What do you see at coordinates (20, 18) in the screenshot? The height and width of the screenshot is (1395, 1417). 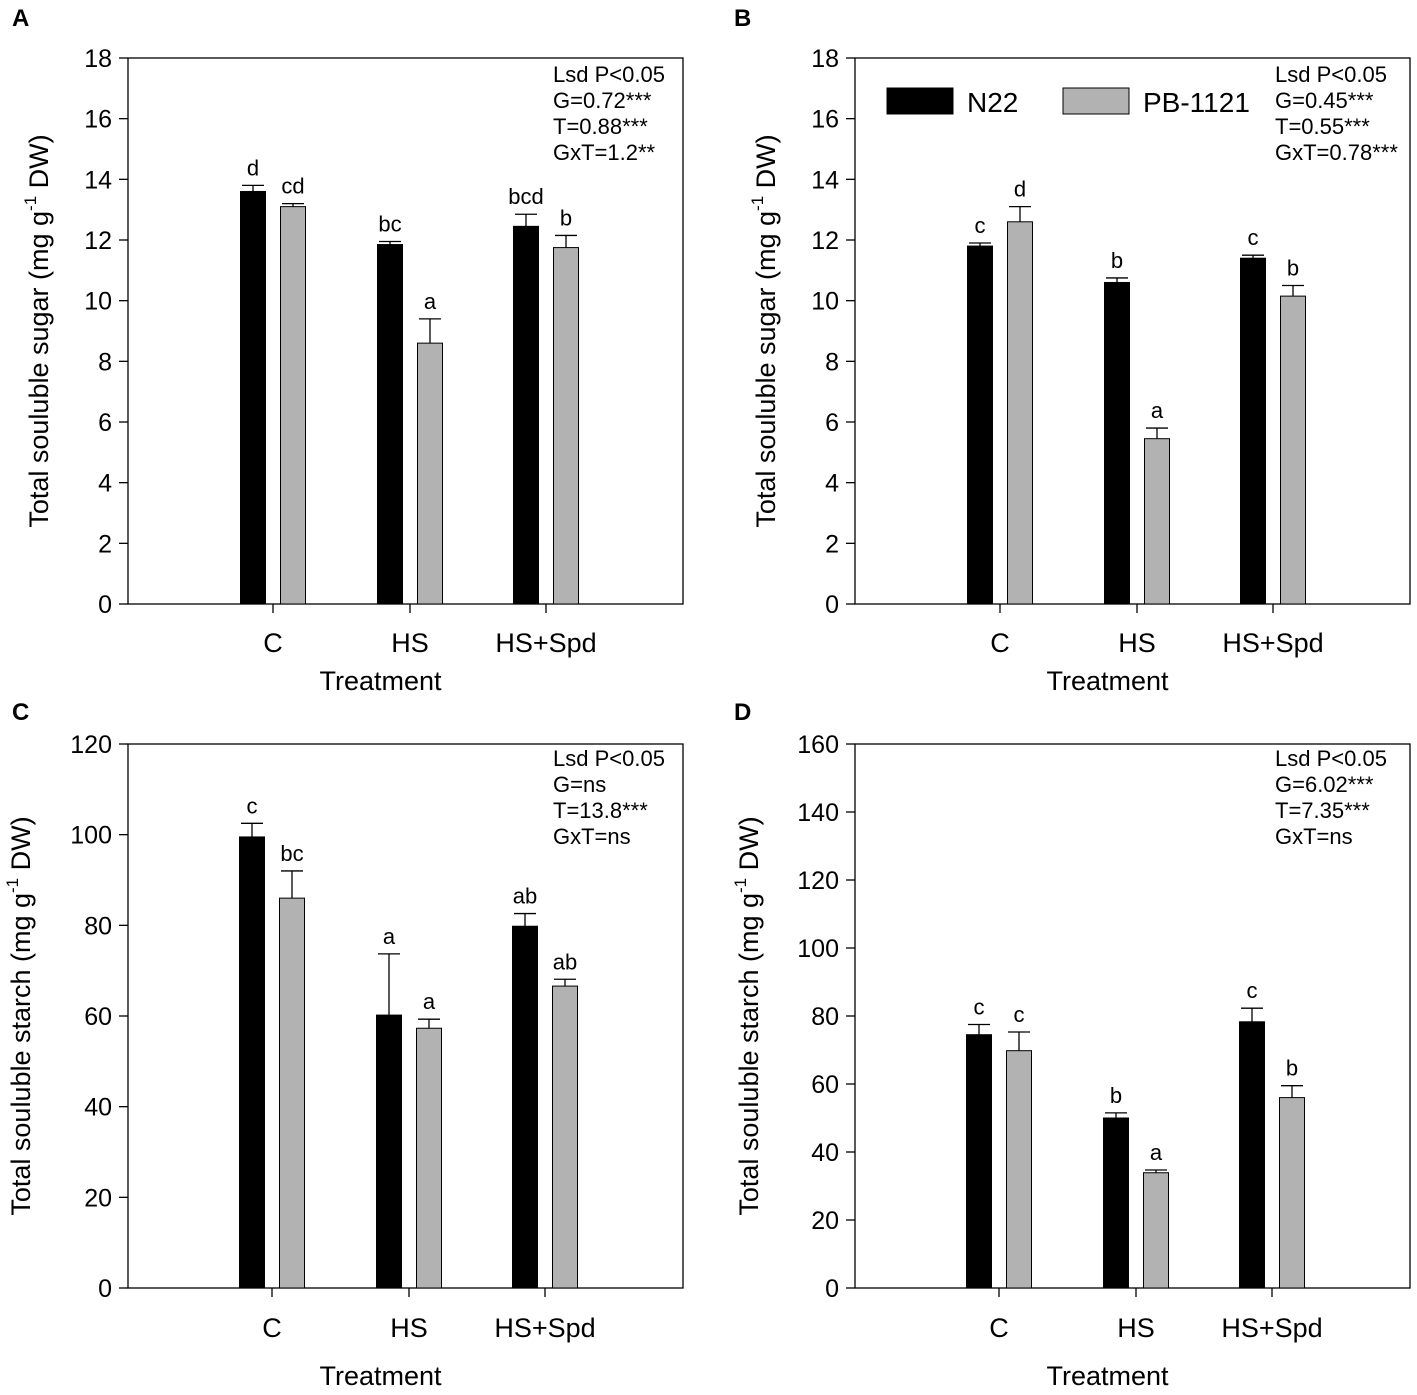 I see `panel-letter: A` at bounding box center [20, 18].